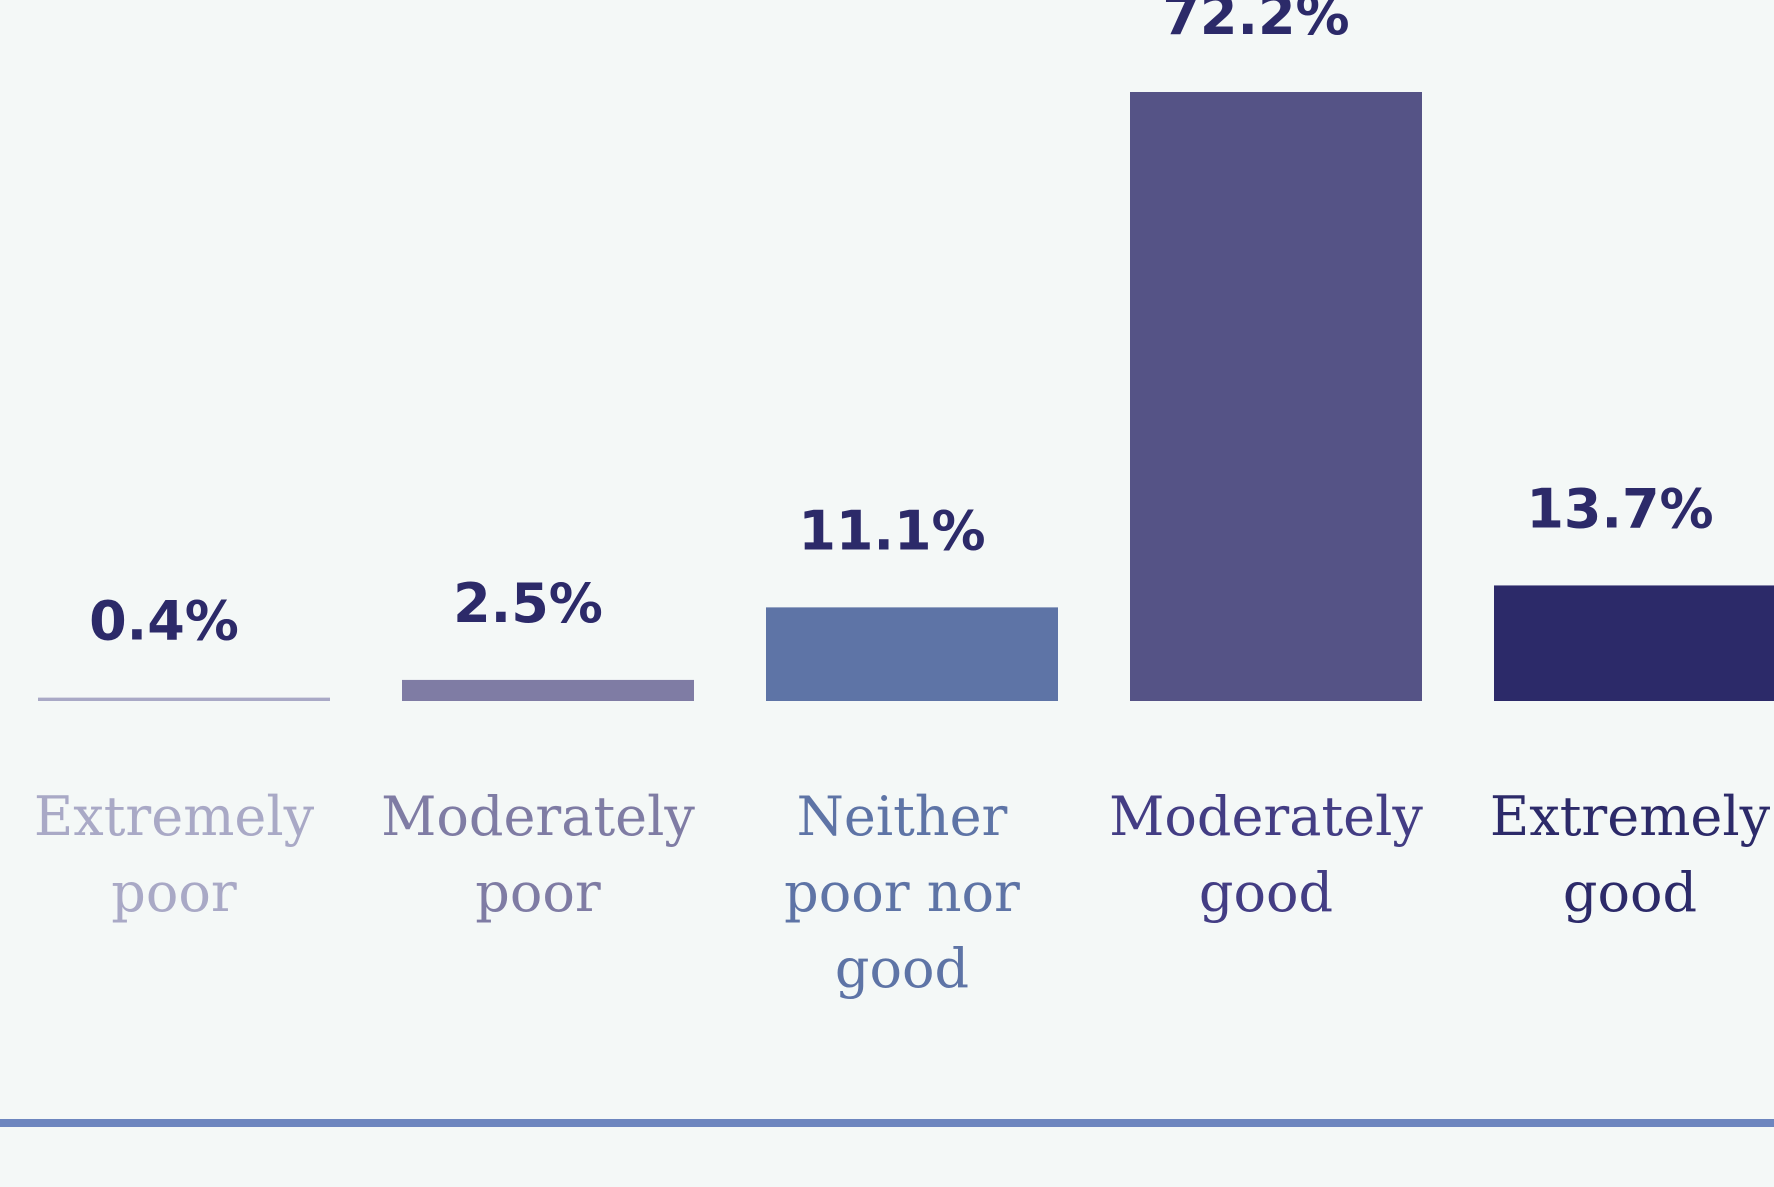 Image resolution: width=1774 pixels, height=1187 pixels. Describe the element at coordinates (1630, 816) in the screenshot. I see `category-label-4-line-0: Extremely` at that location.